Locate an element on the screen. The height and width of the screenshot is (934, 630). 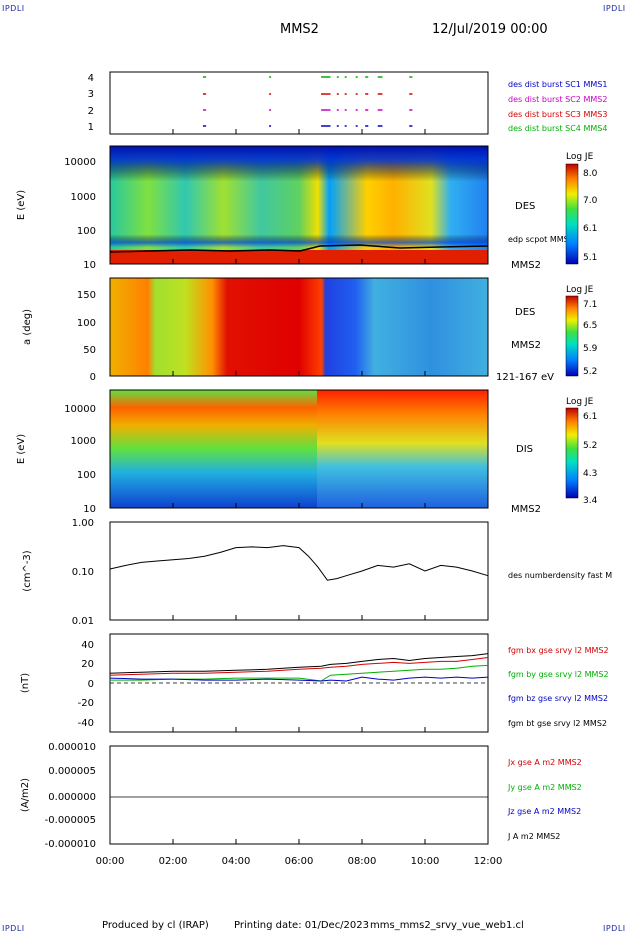
burst-ytick-1: 1 is located at coordinates (91, 127).